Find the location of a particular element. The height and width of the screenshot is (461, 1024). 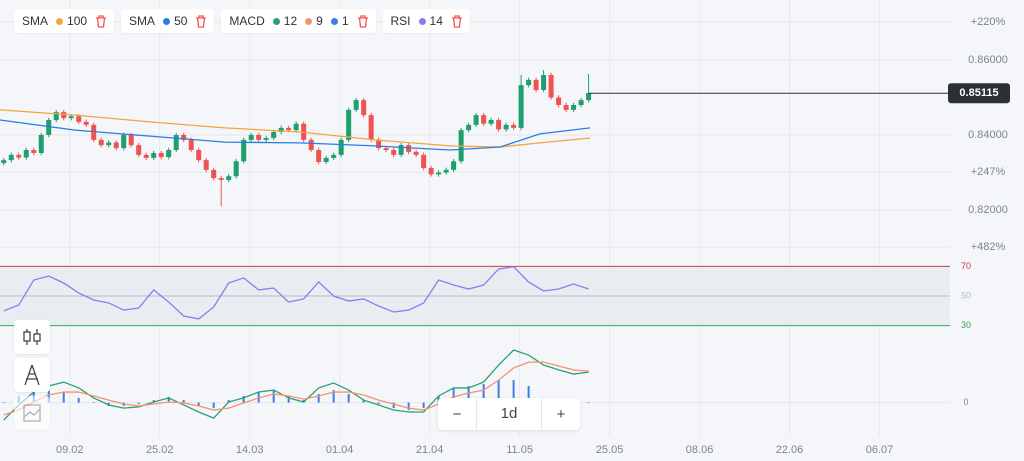

indicator-chip: SMA 100 is located at coordinates (64, 21).